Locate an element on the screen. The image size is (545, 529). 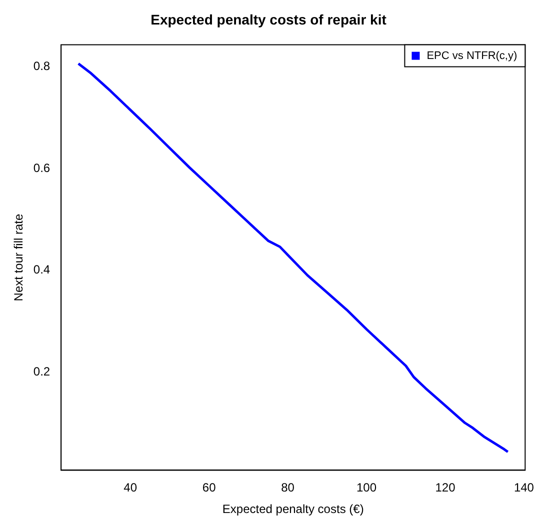
x-tick-label: 40 is located at coordinates (131, 487).